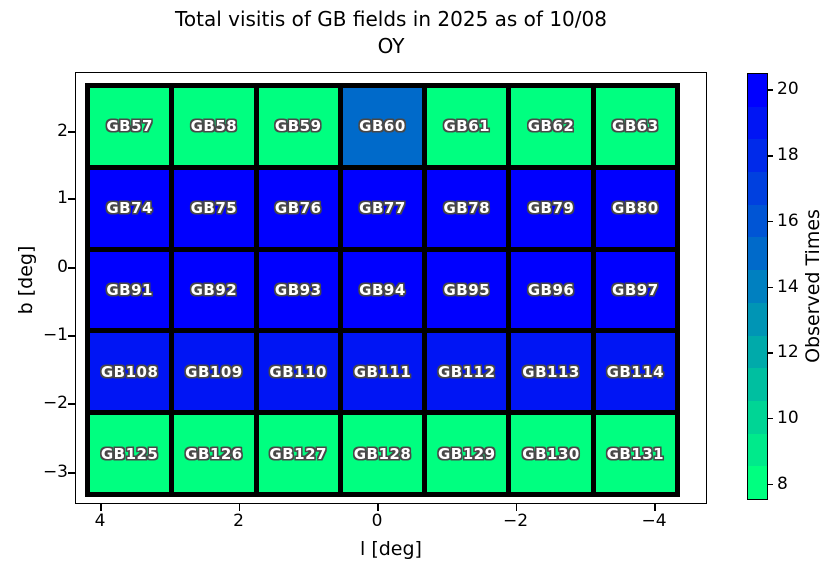  What do you see at coordinates (813, 286) in the screenshot?
I see `colorbar-label: Observed Times` at bounding box center [813, 286].